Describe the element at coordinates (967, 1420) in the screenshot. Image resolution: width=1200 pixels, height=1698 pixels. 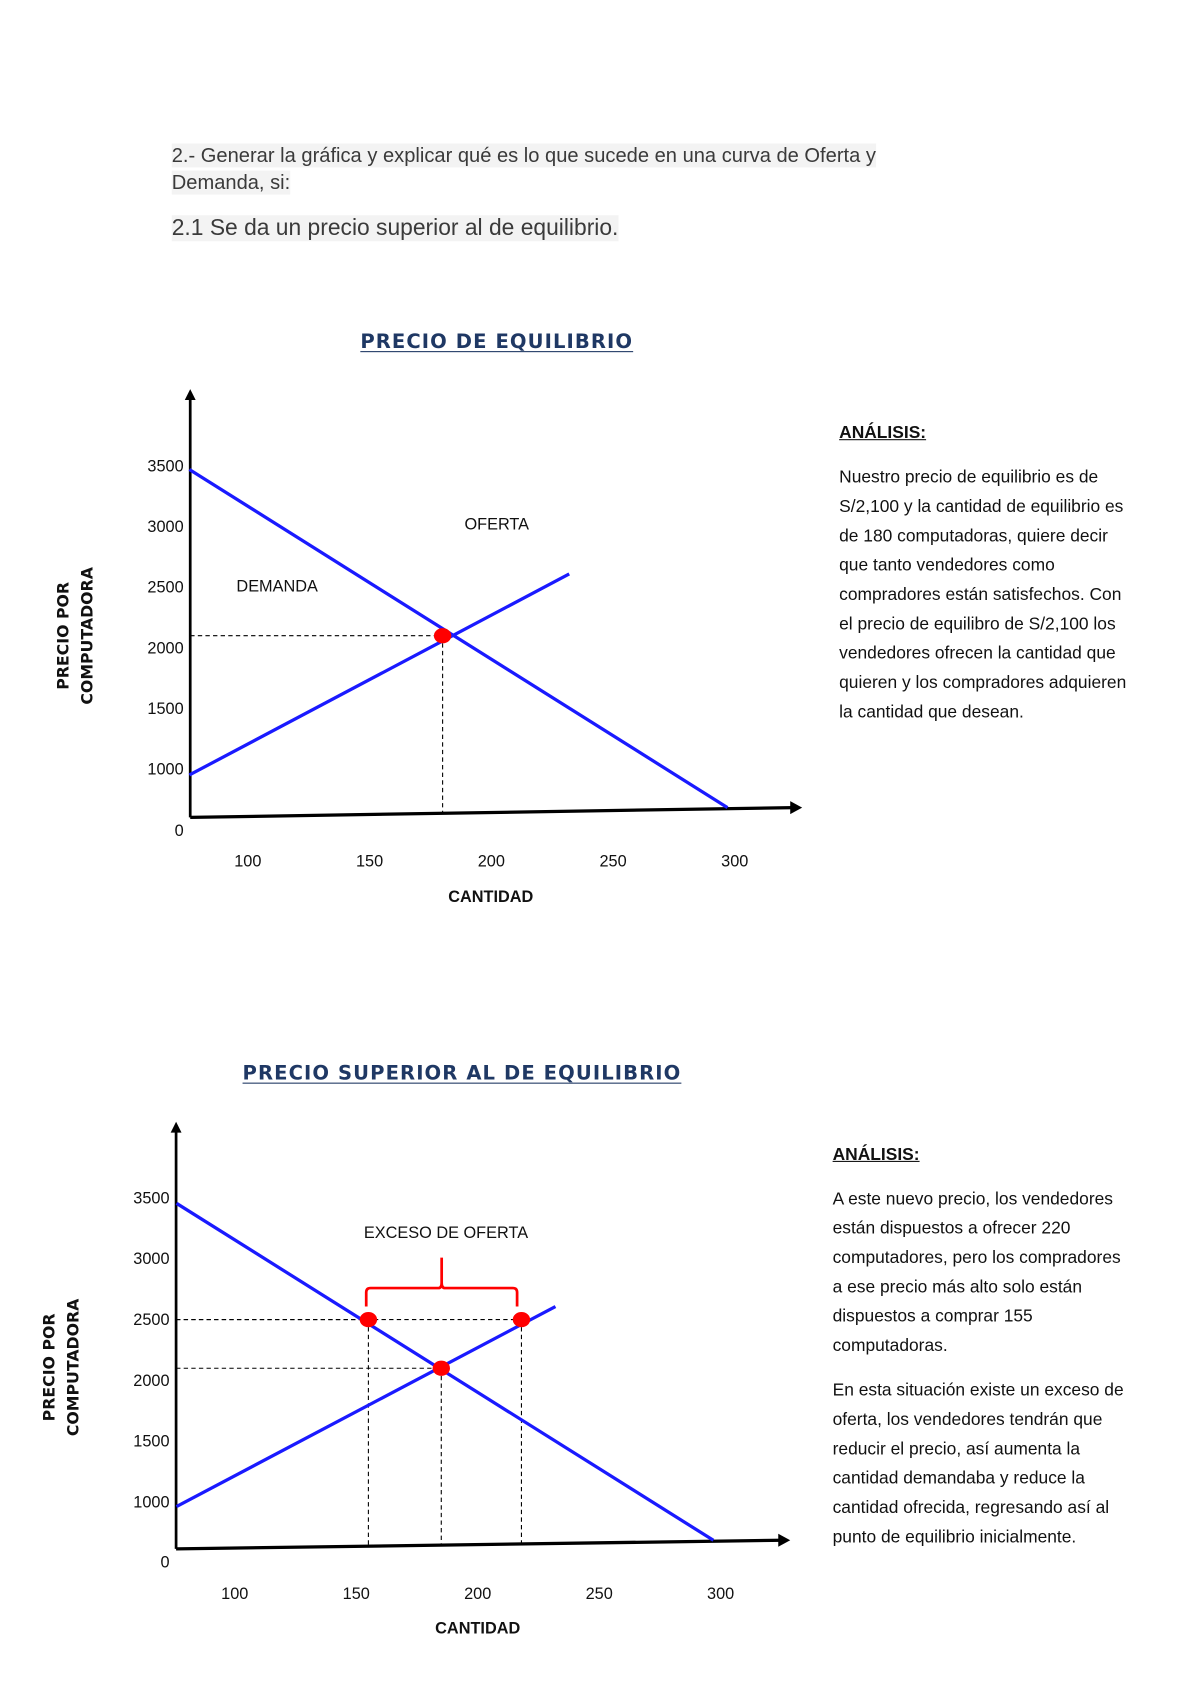
I see `analysis-line: oferta, los vendedores tendrán que` at that location.